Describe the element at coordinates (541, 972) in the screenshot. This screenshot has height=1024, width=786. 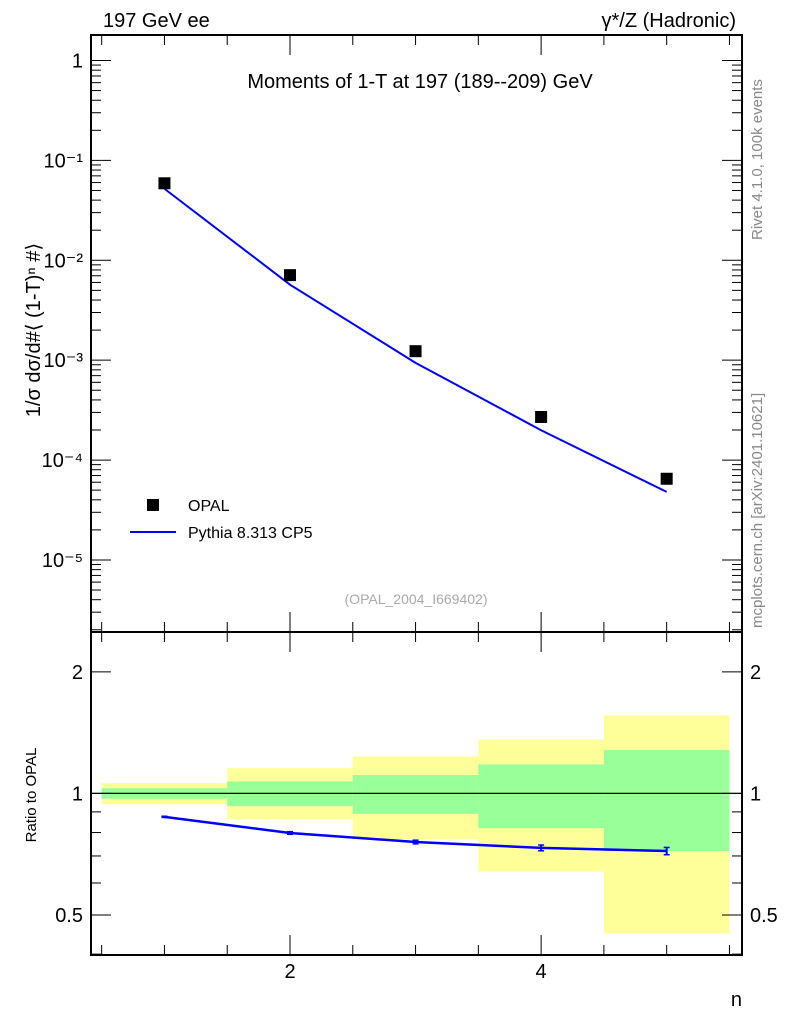
I see `x-tick-label: 4` at that location.